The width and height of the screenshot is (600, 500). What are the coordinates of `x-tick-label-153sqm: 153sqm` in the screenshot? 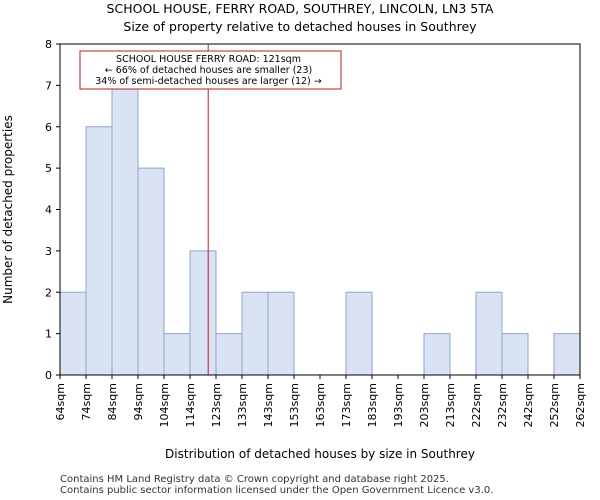 It's located at (294, 405).